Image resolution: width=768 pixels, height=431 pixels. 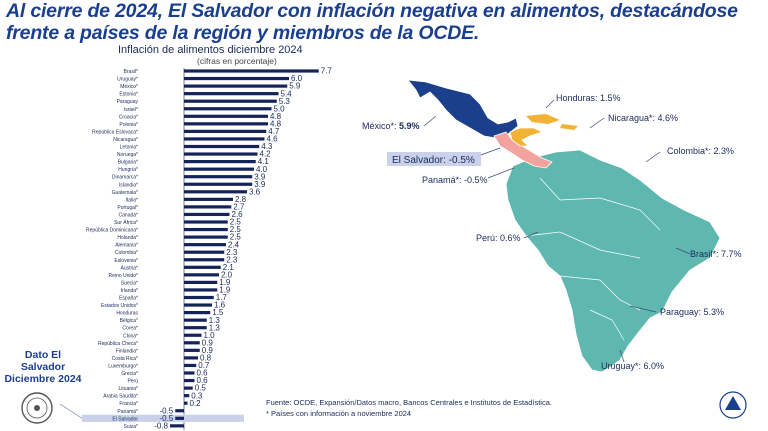 What do you see at coordinates (236, 222) in the screenshot?
I see `value-label: 2.5` at bounding box center [236, 222].